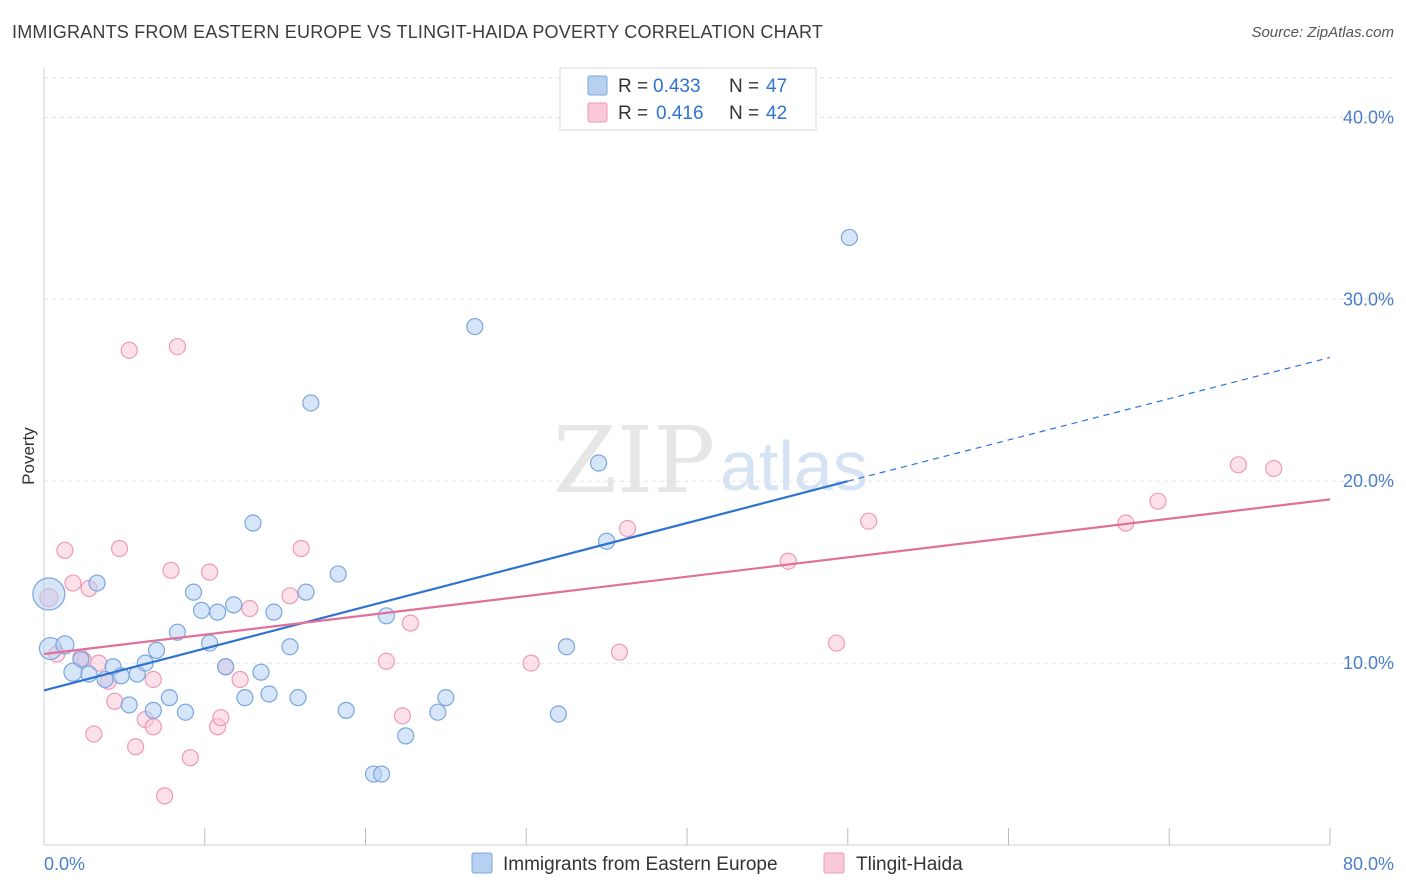 The image size is (1406, 892). Describe the element at coordinates (1089, 419) in the screenshot. I see `trend-line-eastern-europe-extrapolated` at that location.